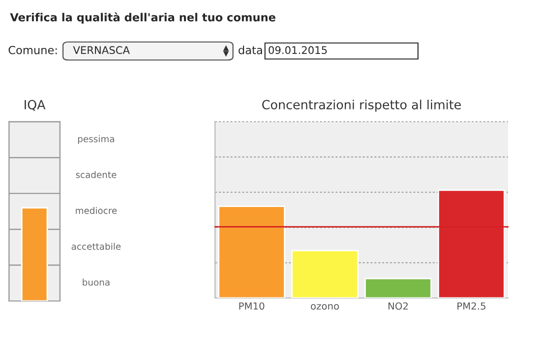  Describe the element at coordinates (324, 307) in the screenshot. I see `x-tick-label: ozono` at that location.